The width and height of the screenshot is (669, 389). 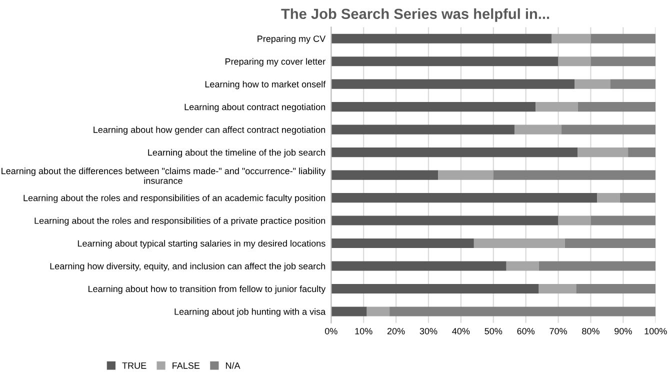 I want to click on legend-label: FALSE, so click(x=186, y=365).